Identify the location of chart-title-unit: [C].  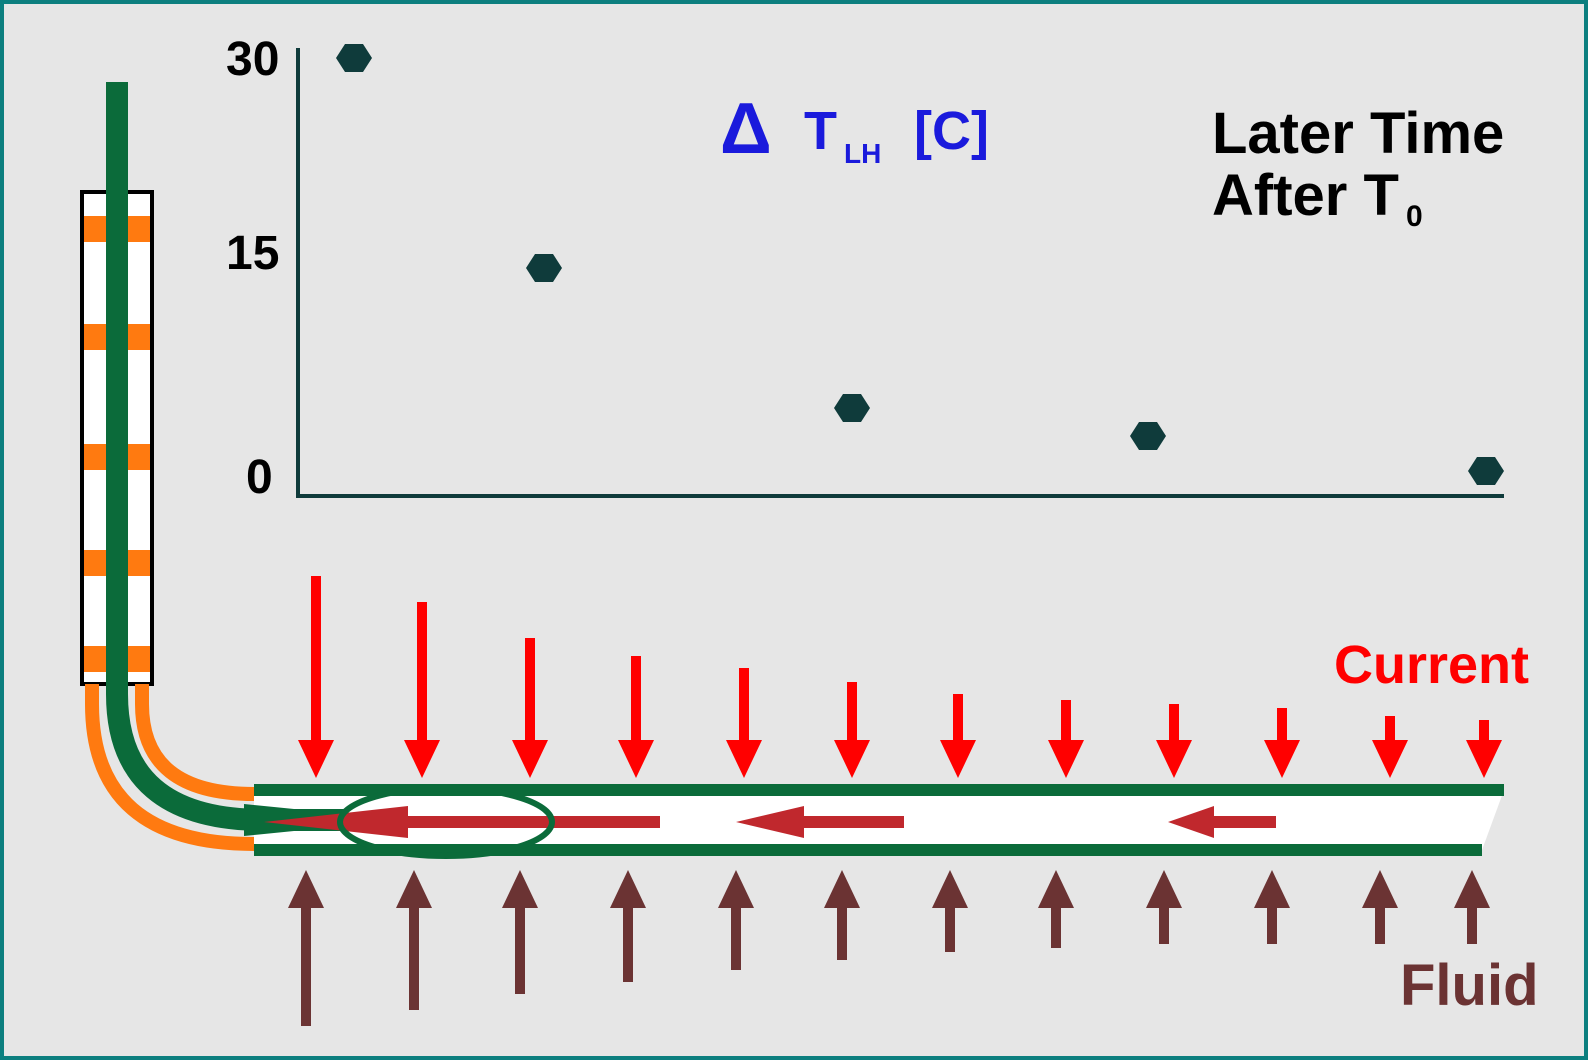
(951, 131).